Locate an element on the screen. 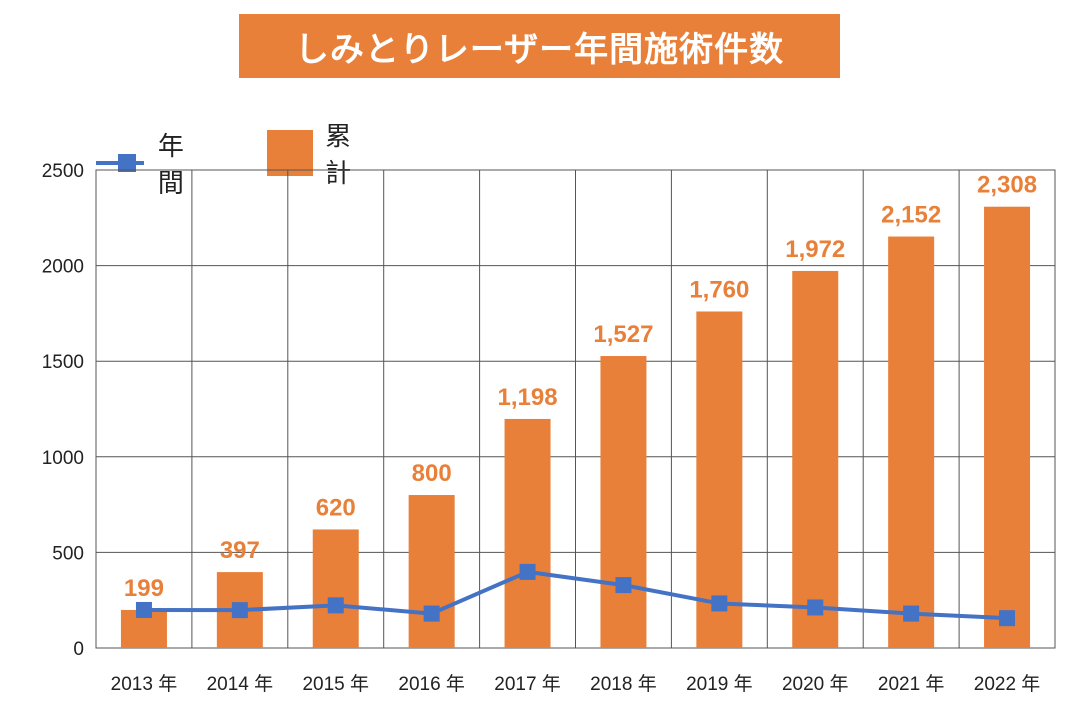  x-tick-label: 2018 年 is located at coordinates (623, 684).